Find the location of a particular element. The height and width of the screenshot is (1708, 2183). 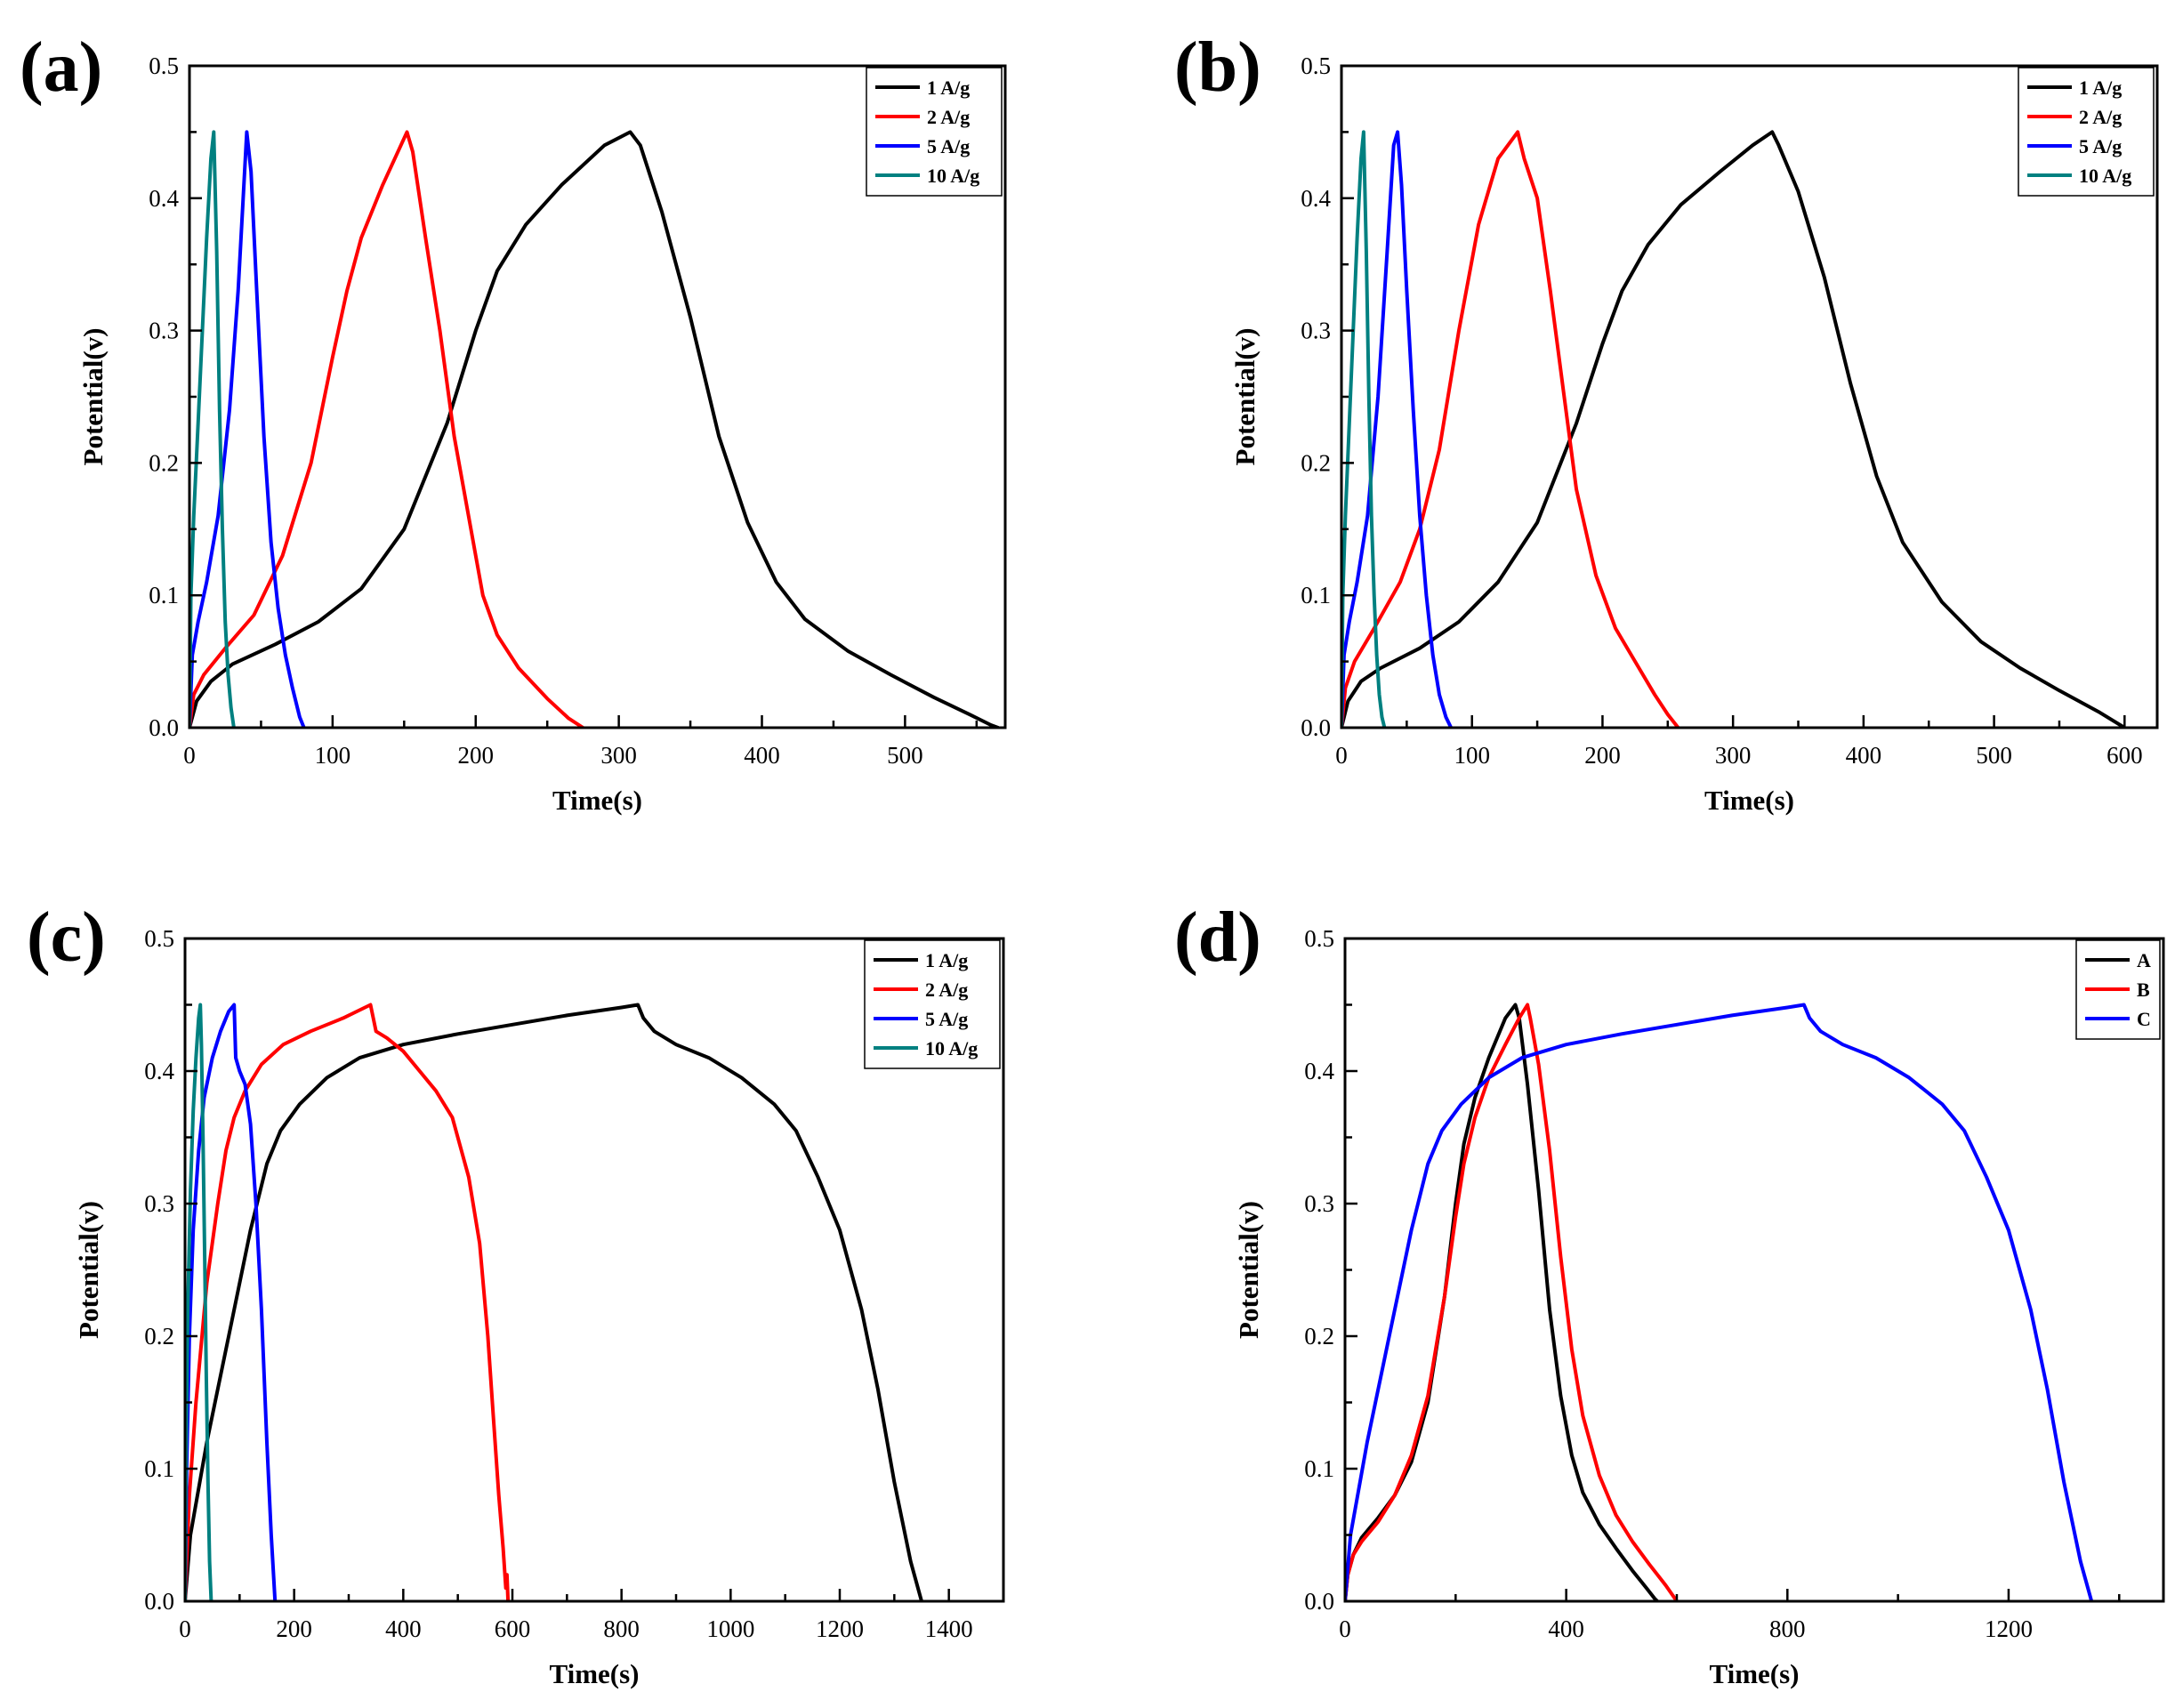

legend-label: B is located at coordinates (2143, 990).